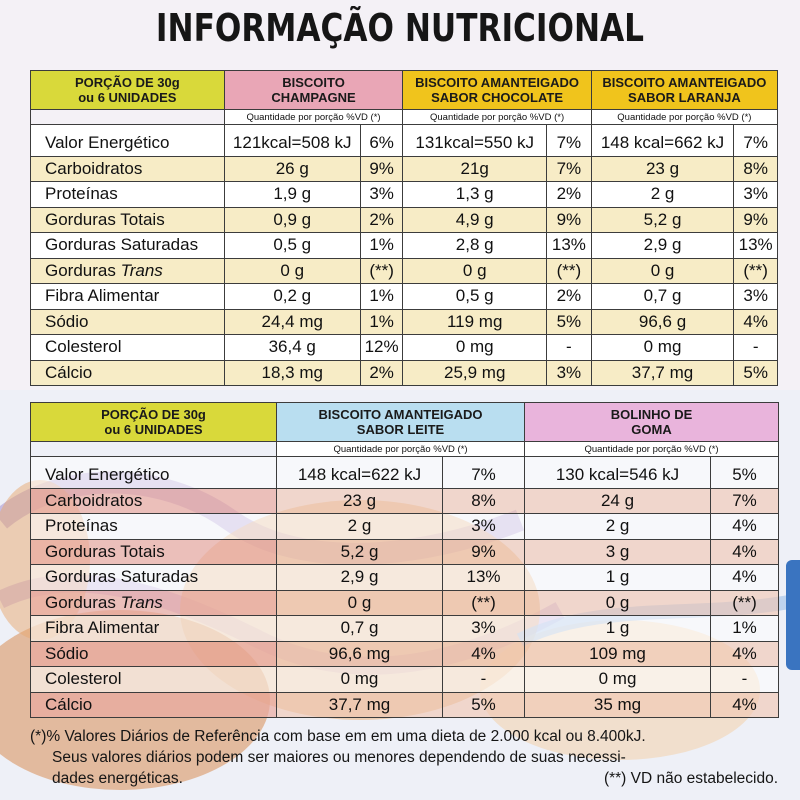 Image resolution: width=800 pixels, height=800 pixels. What do you see at coordinates (662, 140) in the screenshot?
I see `quantity-cell: 148 kcal=662 kJ` at bounding box center [662, 140].